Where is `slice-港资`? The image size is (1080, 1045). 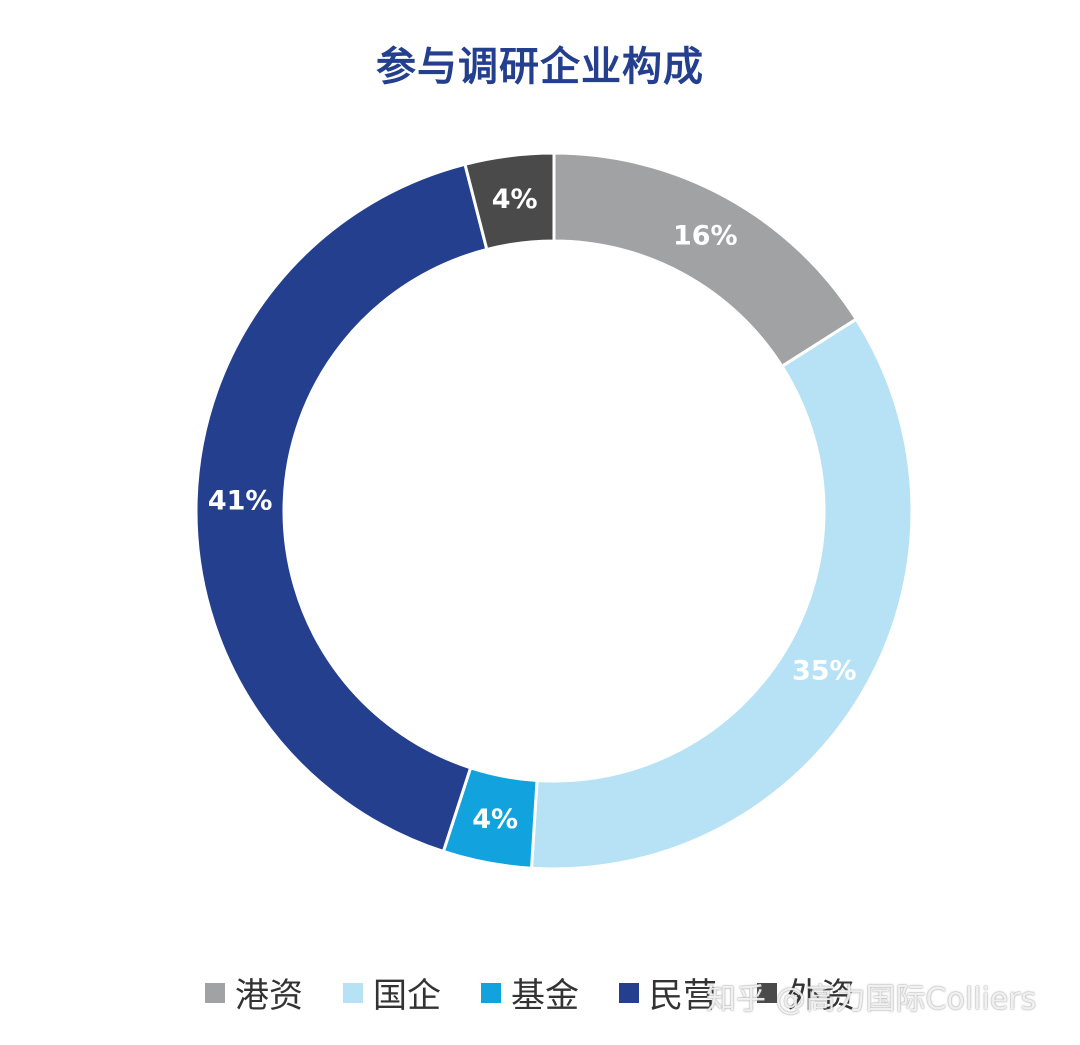
slice-港资 is located at coordinates (705, 260).